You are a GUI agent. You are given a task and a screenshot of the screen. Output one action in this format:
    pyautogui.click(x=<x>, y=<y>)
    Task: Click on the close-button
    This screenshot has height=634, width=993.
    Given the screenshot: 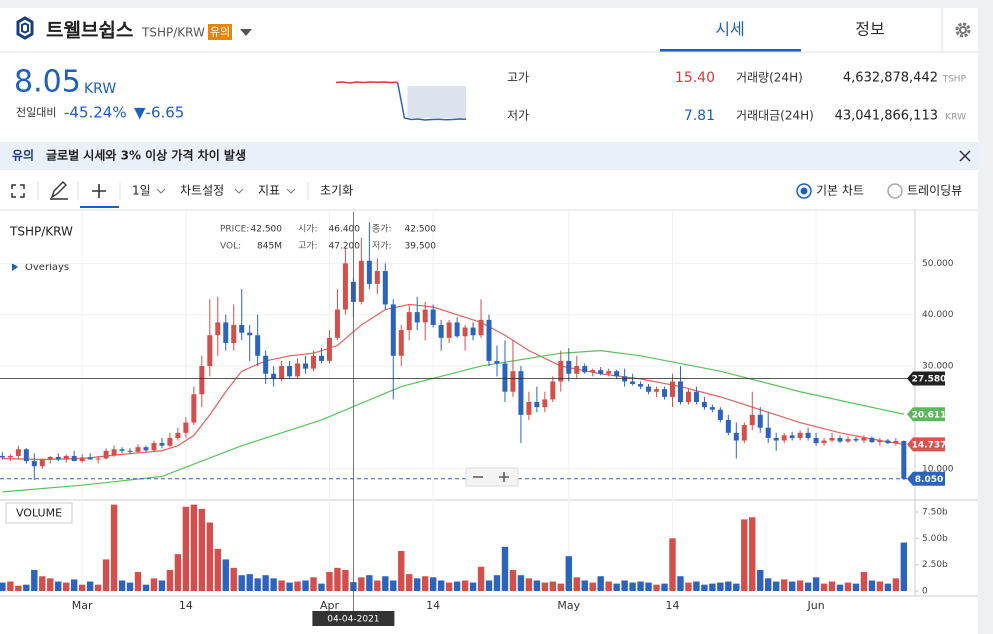 What is the action you would take?
    pyautogui.click(x=965, y=156)
    